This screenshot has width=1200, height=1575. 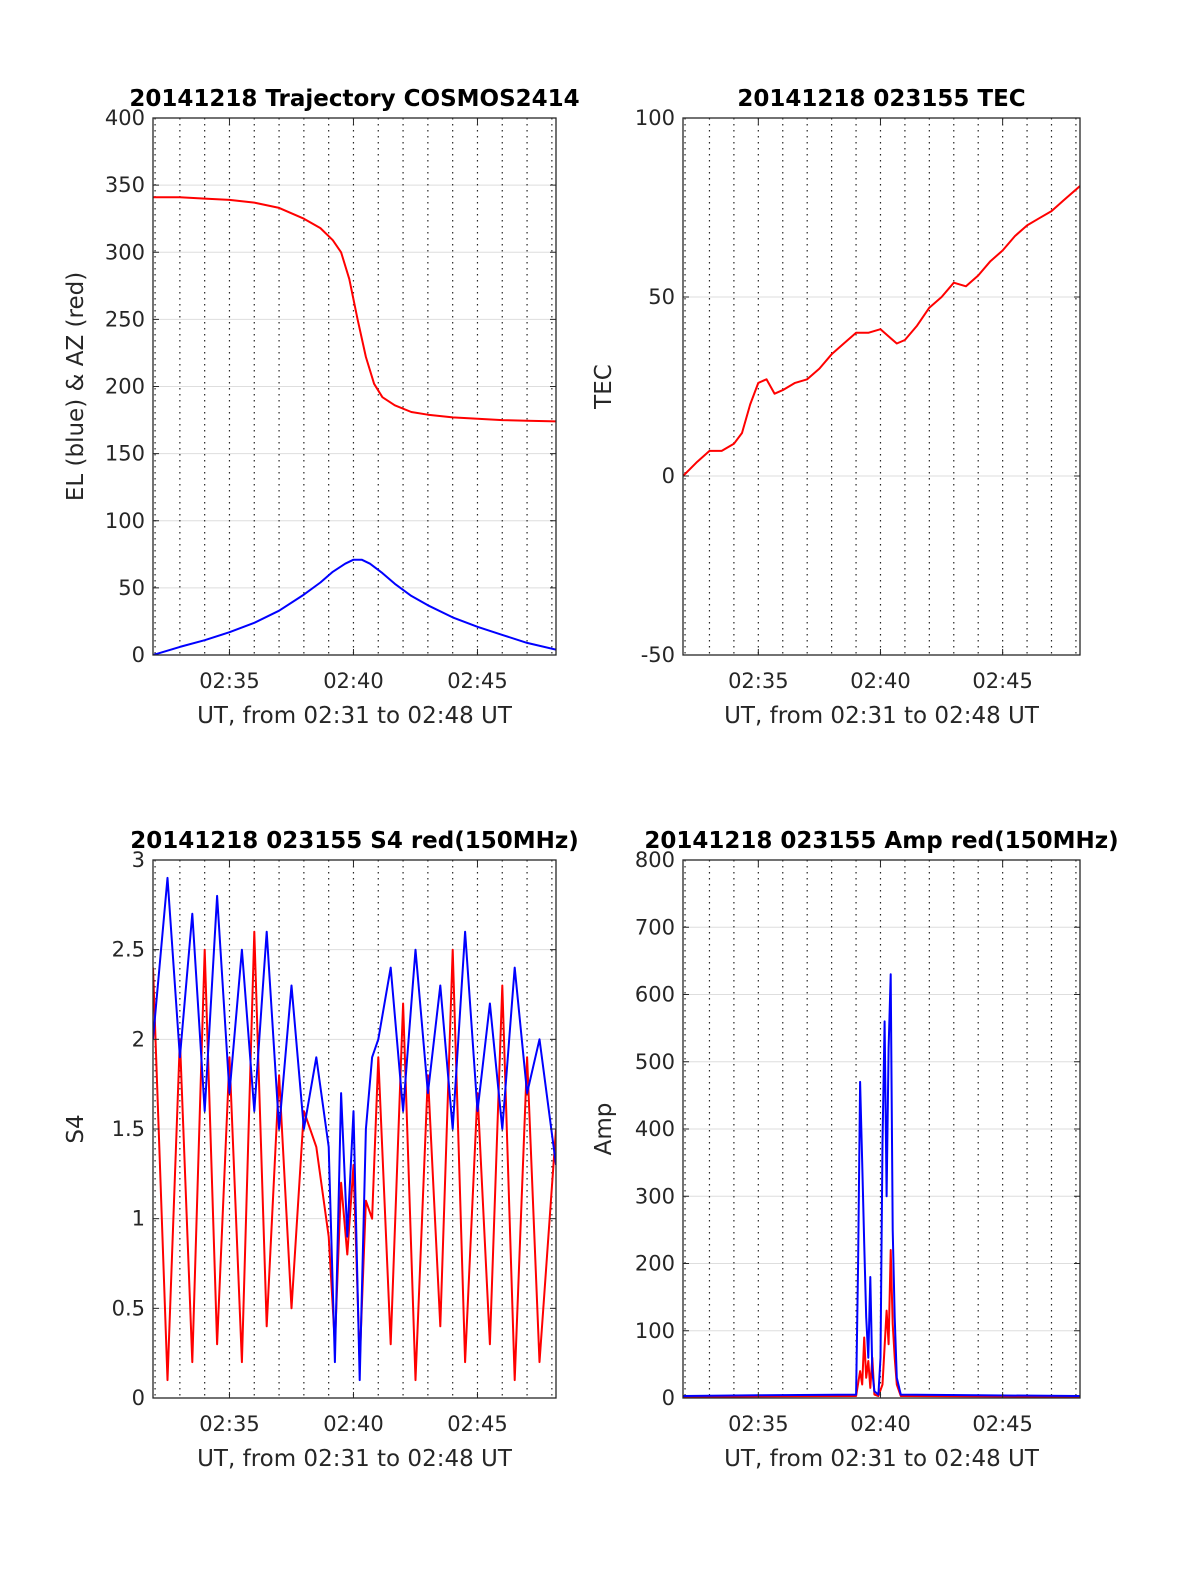 I want to click on chart-title: 20141218 023155 Amp red(150MHz), so click(x=881, y=841).